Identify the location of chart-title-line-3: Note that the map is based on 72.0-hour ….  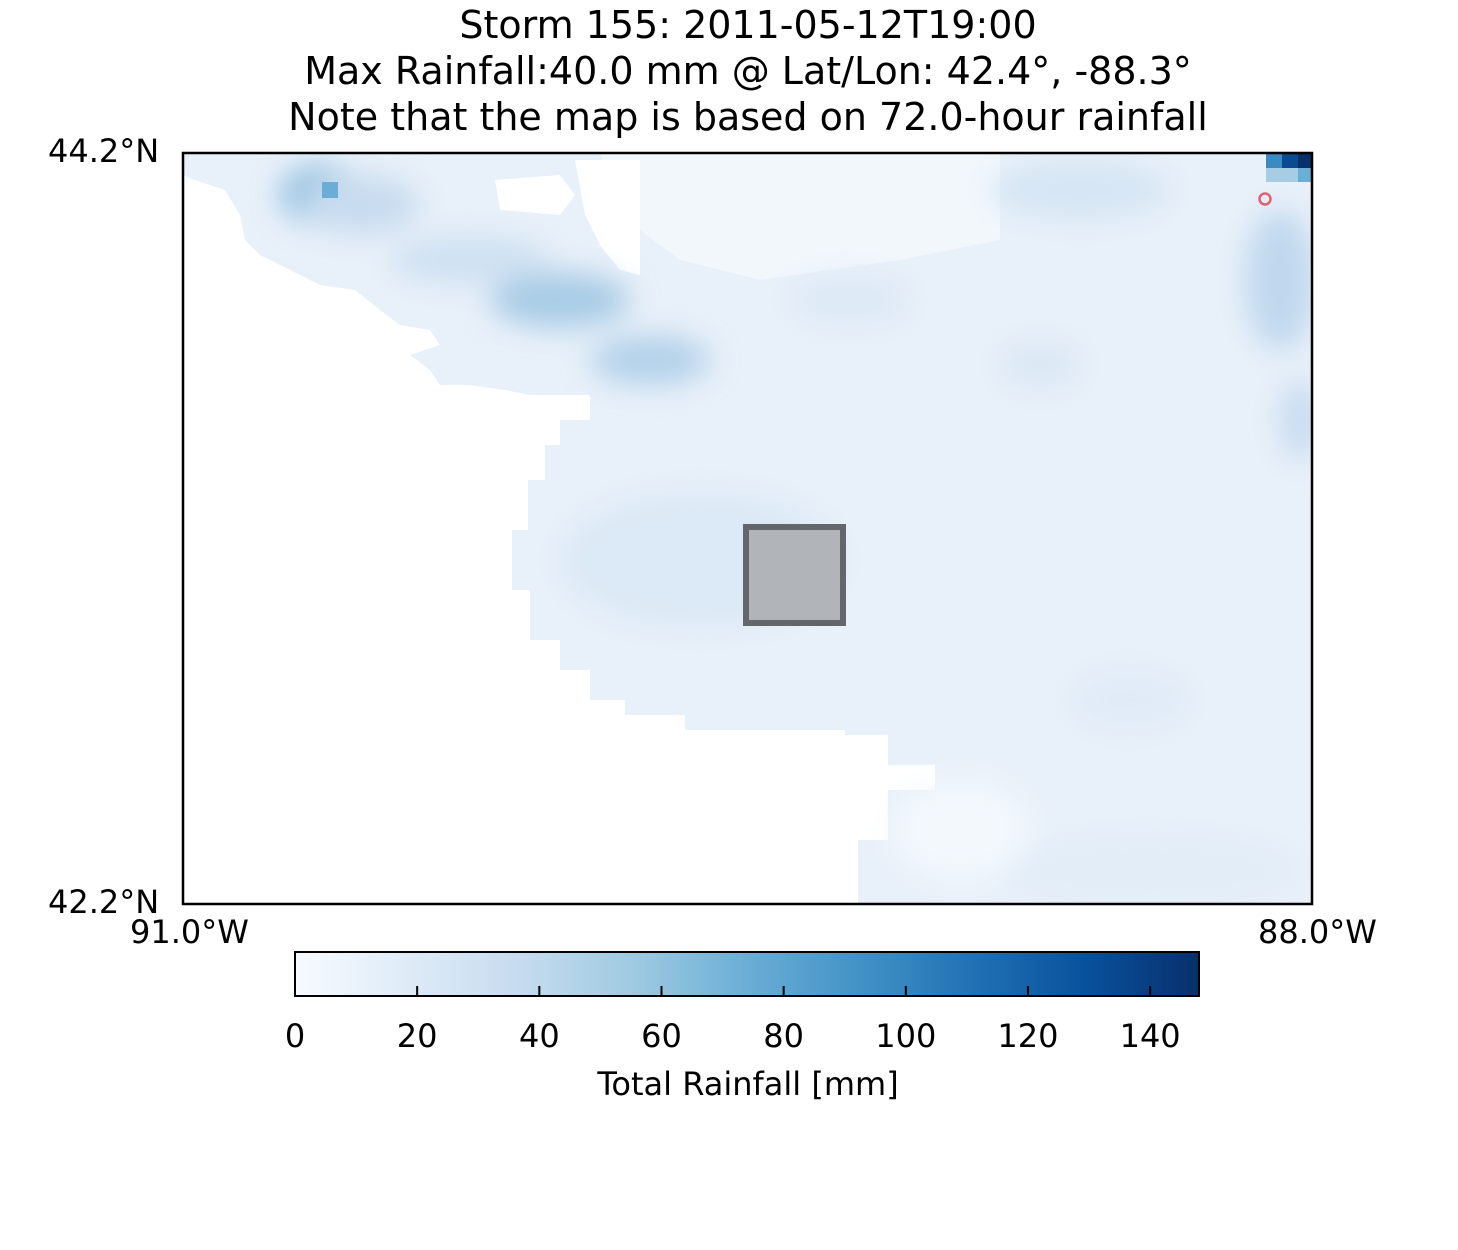
(748, 117).